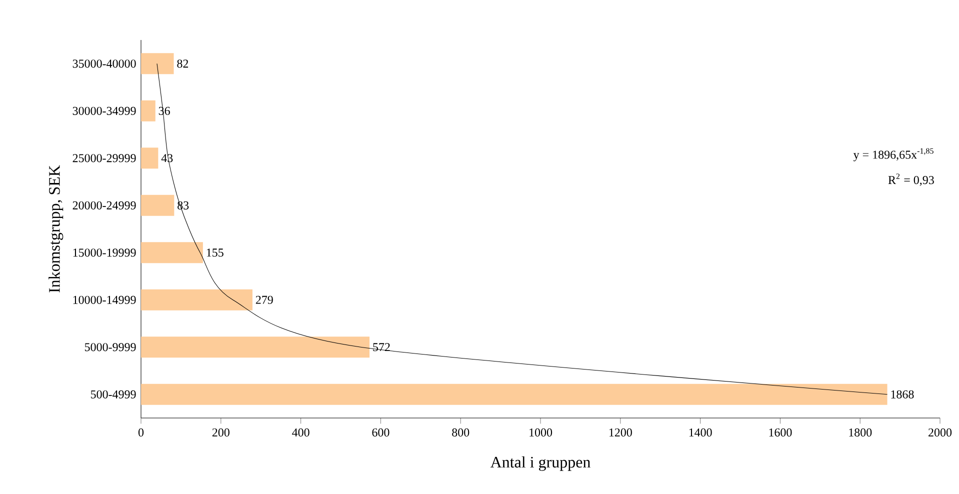 Image resolution: width=959 pixels, height=494 pixels. I want to click on data-label: 279, so click(264, 300).